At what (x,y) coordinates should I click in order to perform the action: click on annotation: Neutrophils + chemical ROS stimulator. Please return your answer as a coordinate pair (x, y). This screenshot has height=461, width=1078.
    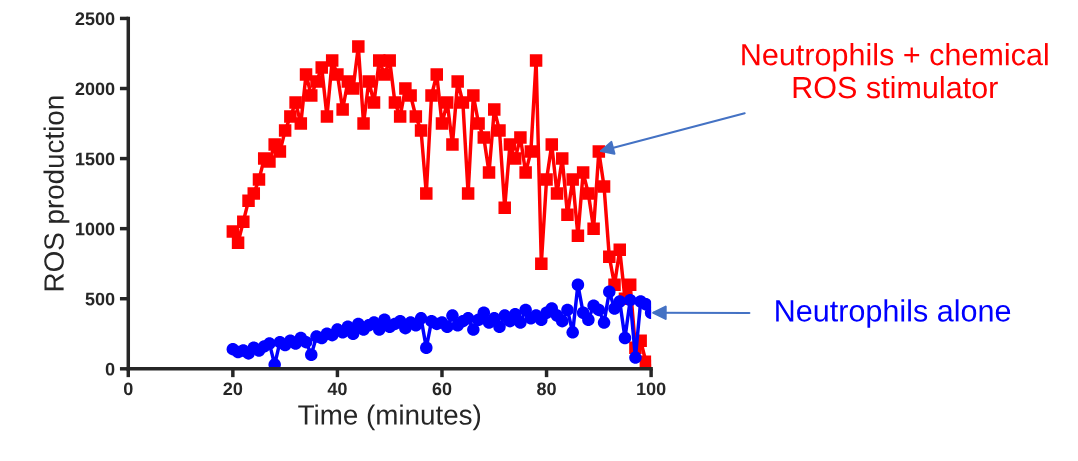
    Looking at the image, I should click on (895, 71).